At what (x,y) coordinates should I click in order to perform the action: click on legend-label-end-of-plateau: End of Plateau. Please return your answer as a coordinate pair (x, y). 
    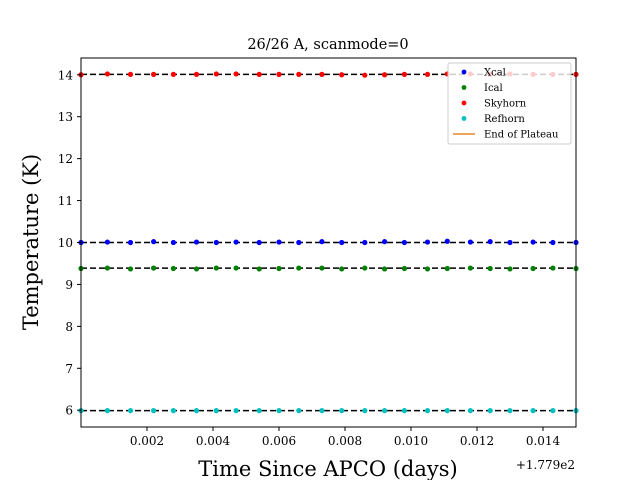
    Looking at the image, I should click on (521, 135).